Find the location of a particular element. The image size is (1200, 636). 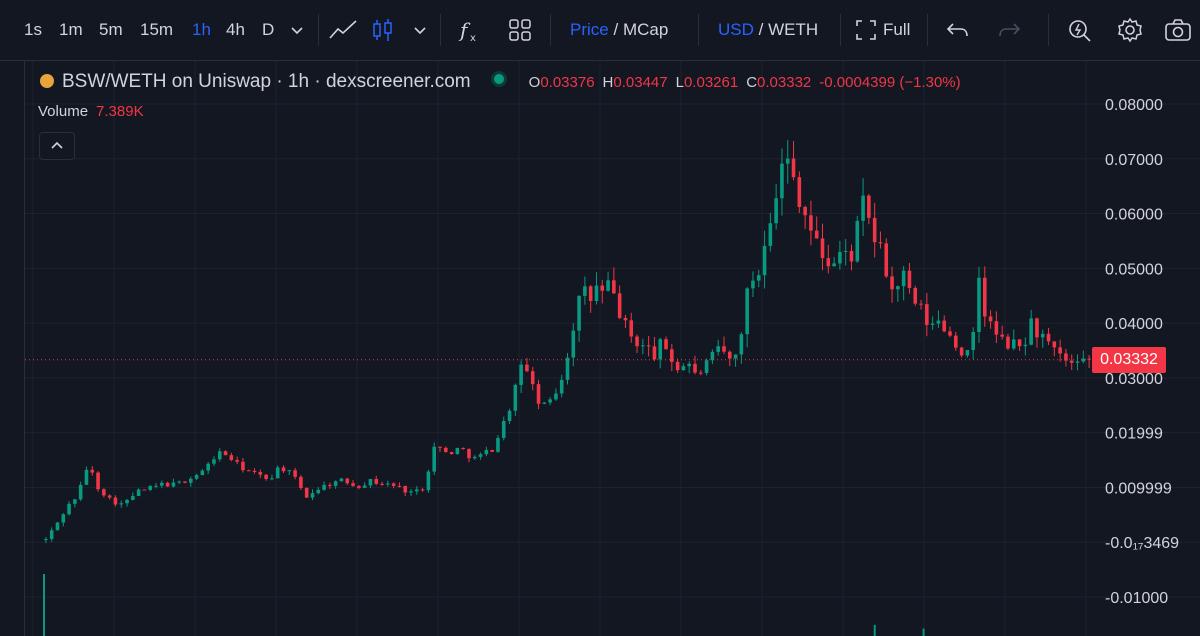

interval-5m-button: 5m is located at coordinates (111, 29).